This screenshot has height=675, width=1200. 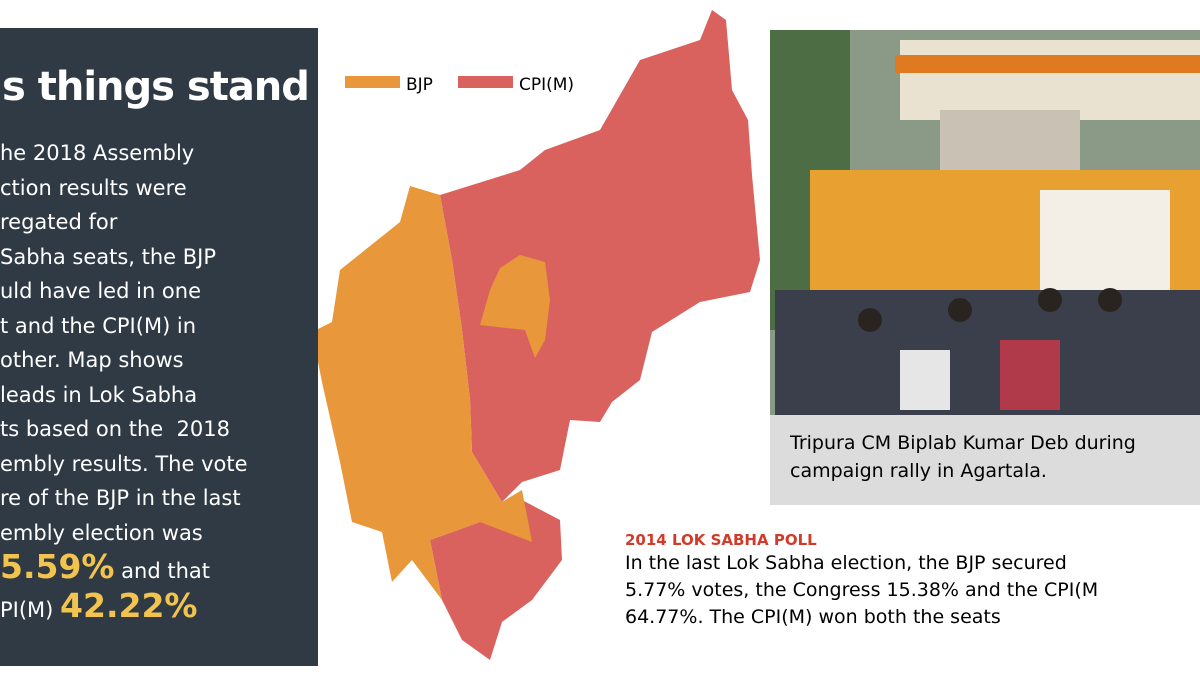 I want to click on sidebar-line: re of the BJP in the last, so click(x=120, y=498).